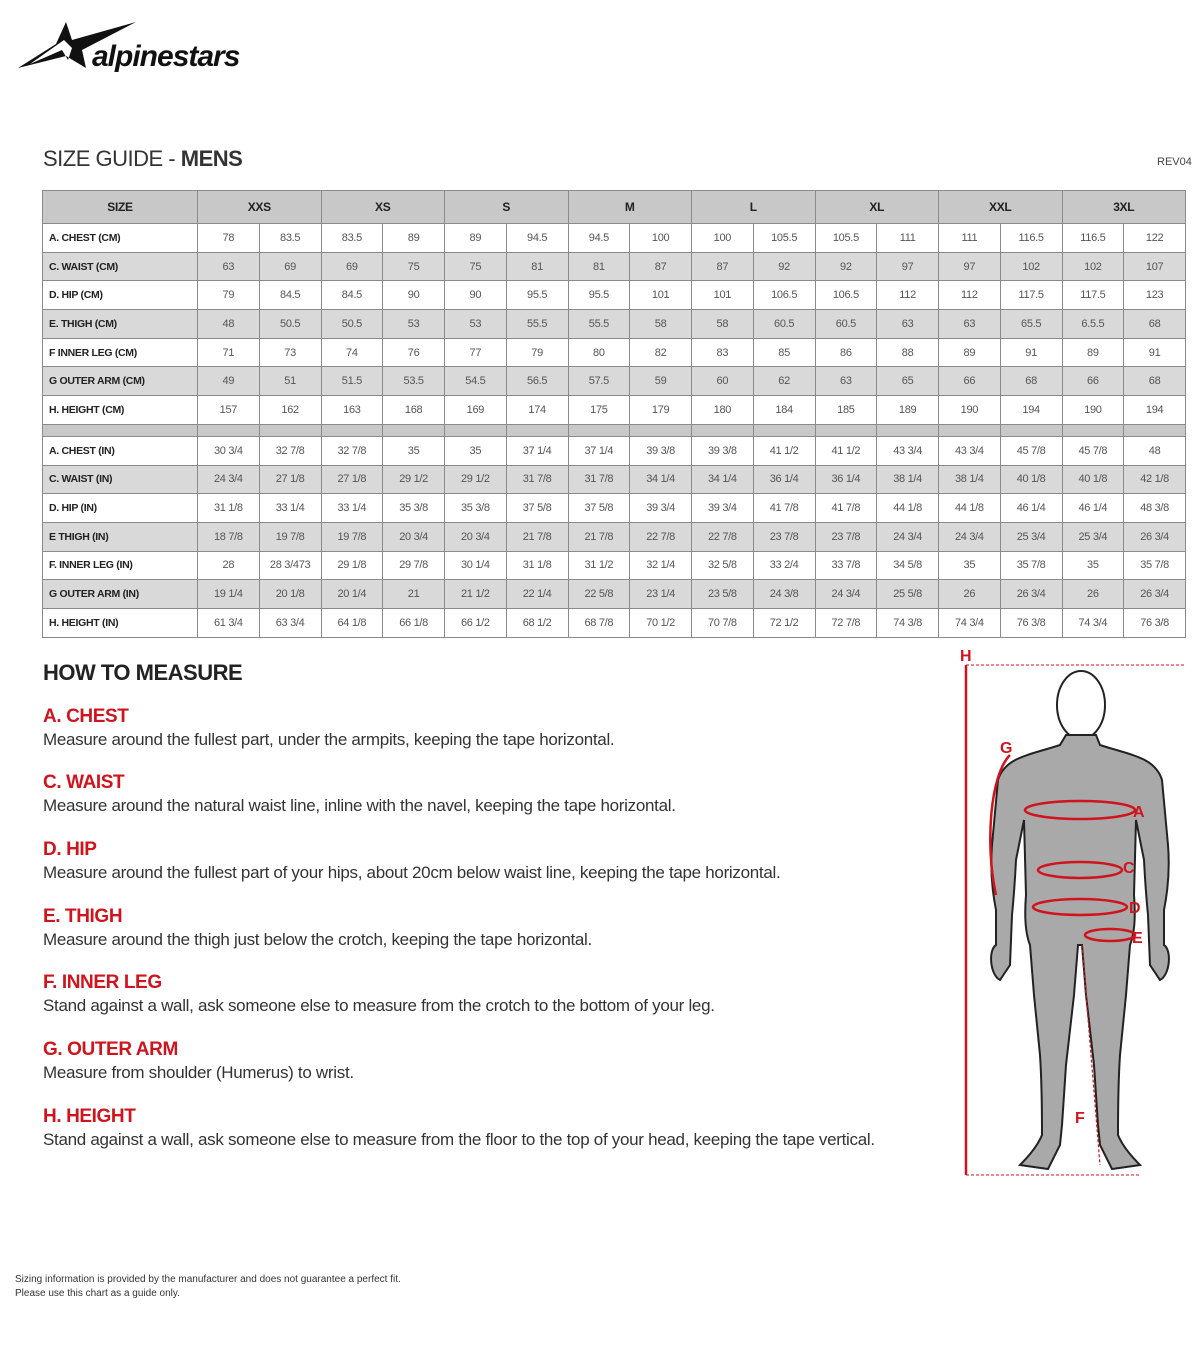 Image resolution: width=1200 pixels, height=1350 pixels. What do you see at coordinates (102, 982) in the screenshot?
I see `measure-heading: F. INNER LEG` at bounding box center [102, 982].